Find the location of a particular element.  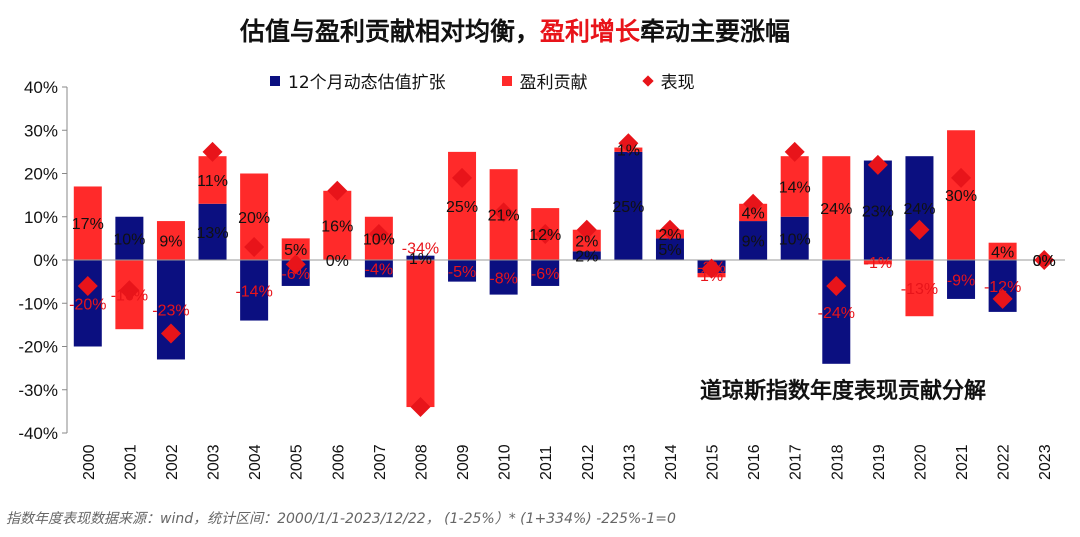

data-label-earnings: 24% is located at coordinates (836, 209).